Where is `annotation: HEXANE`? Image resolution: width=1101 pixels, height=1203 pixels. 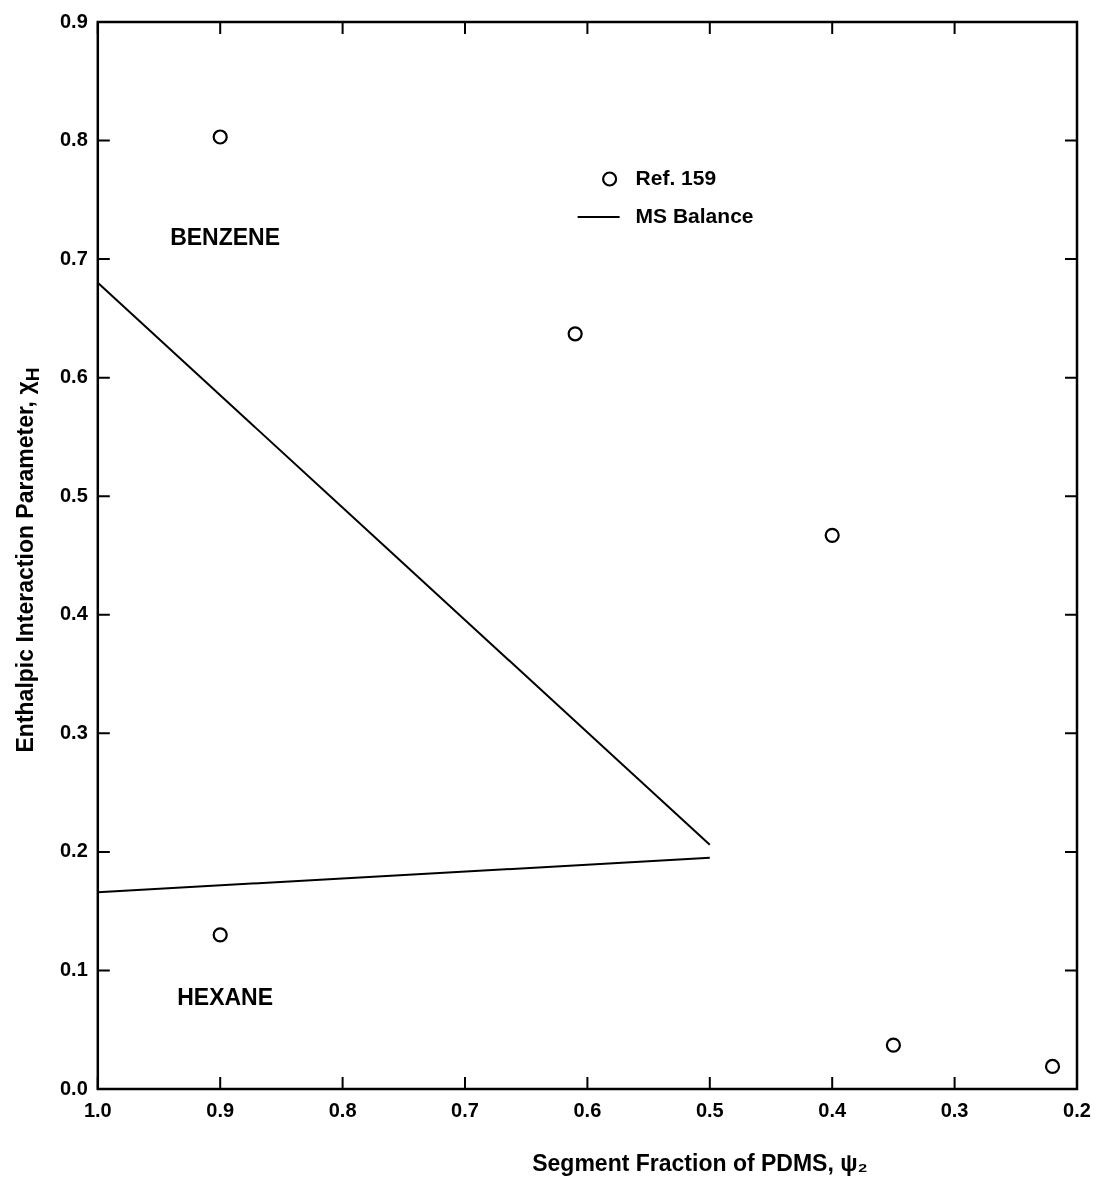 annotation: HEXANE is located at coordinates (225, 996).